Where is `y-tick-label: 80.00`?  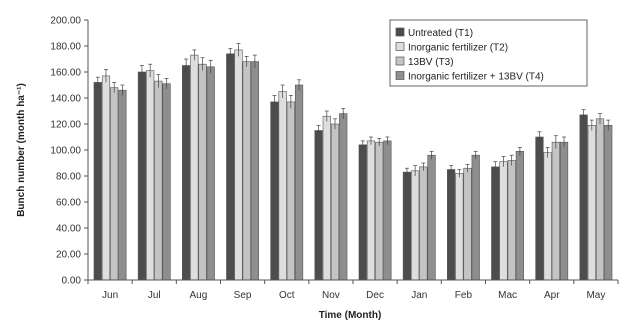 y-tick-label: 80.00 is located at coordinates (68, 177).